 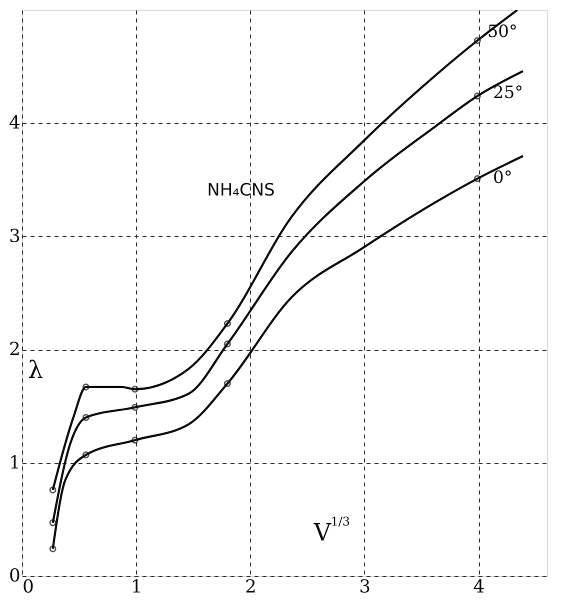 I want to click on annotation: NH₄CNS, so click(x=241, y=190).